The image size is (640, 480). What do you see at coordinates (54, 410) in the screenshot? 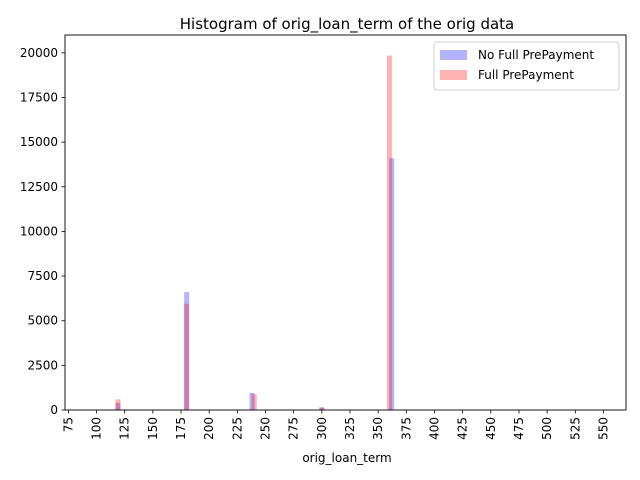
I see `y-tick-label: 0` at bounding box center [54, 410].